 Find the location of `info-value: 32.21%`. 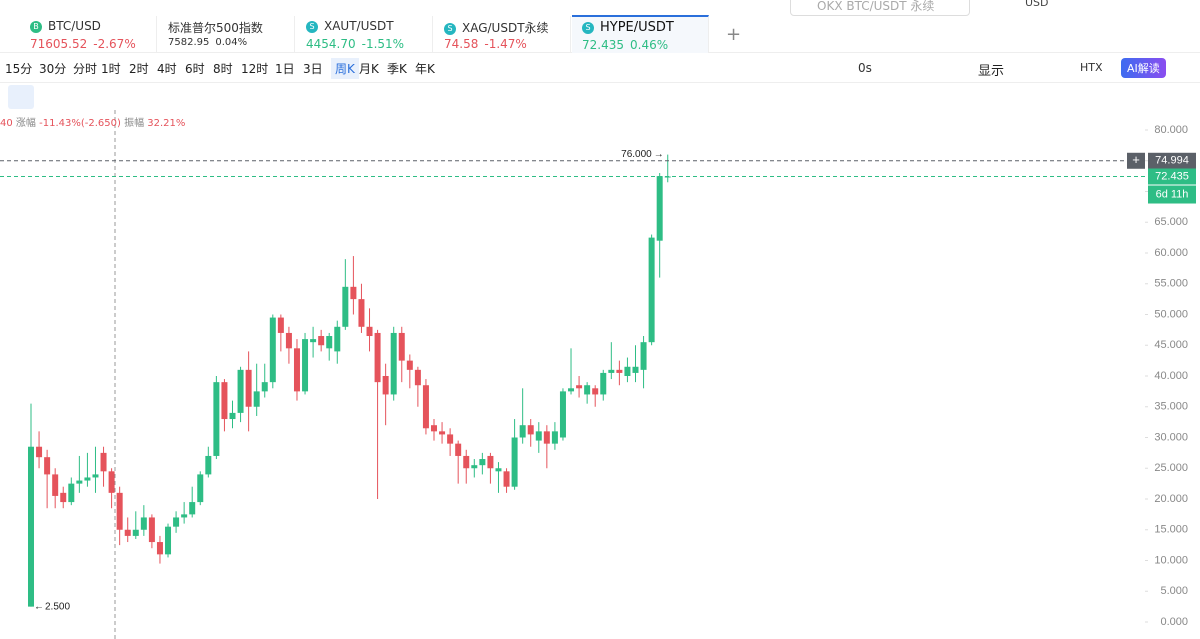

info-value: 32.21% is located at coordinates (166, 123).